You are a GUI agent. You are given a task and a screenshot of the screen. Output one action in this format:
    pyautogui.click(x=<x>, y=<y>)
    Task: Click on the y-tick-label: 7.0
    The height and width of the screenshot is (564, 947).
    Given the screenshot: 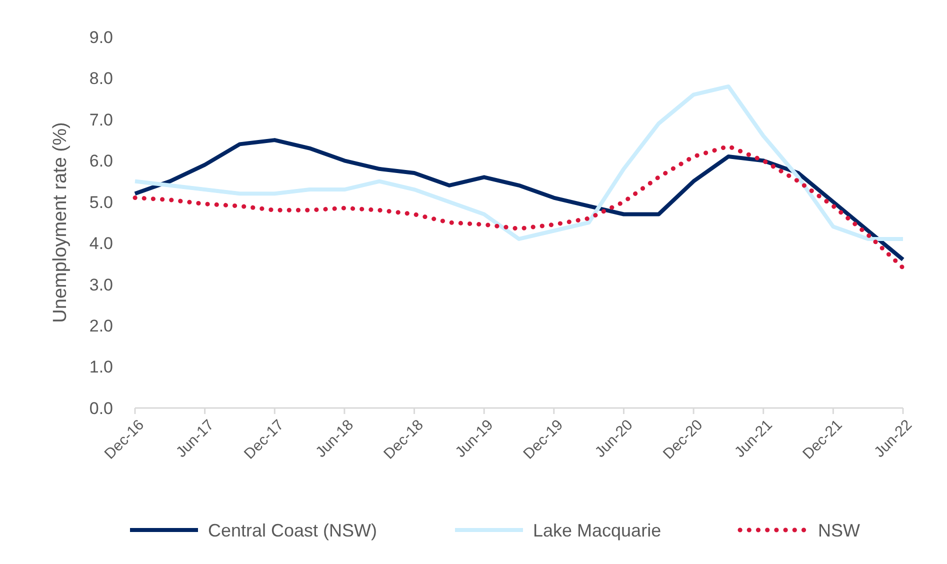 What is the action you would take?
    pyautogui.click(x=101, y=120)
    